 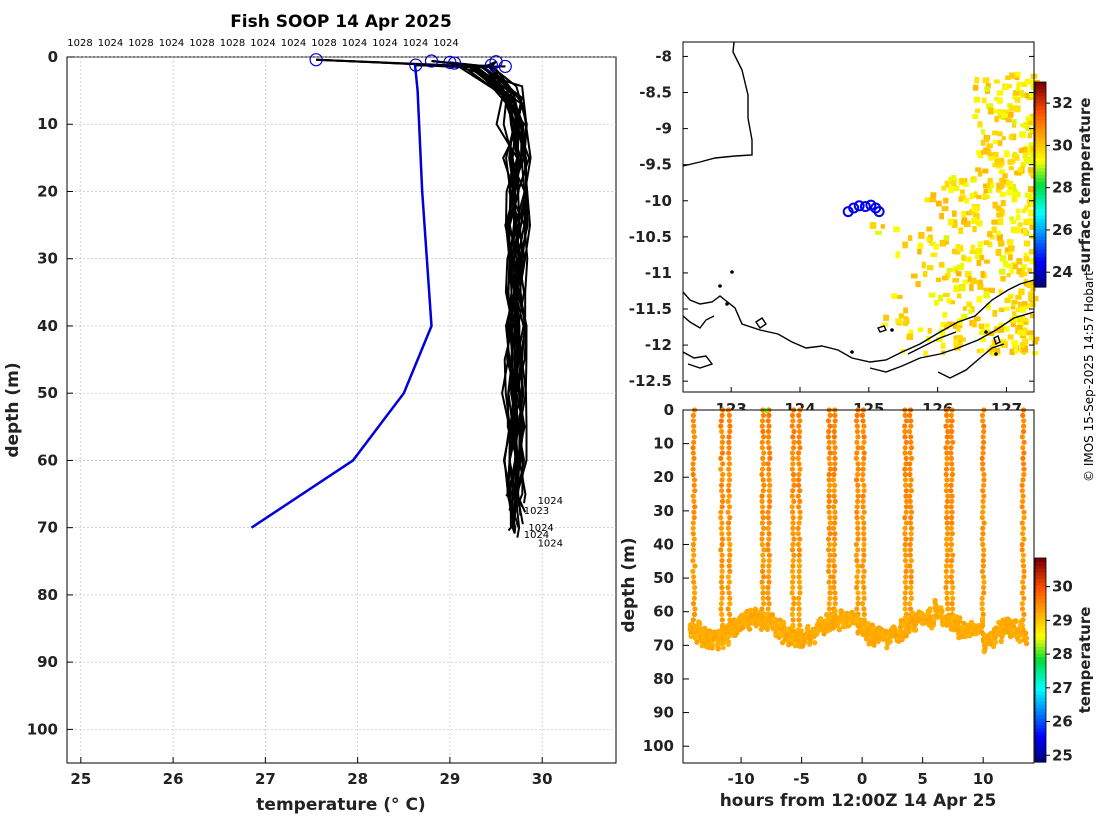 I want to click on profile-top-label: 1028, so click(x=201, y=43).